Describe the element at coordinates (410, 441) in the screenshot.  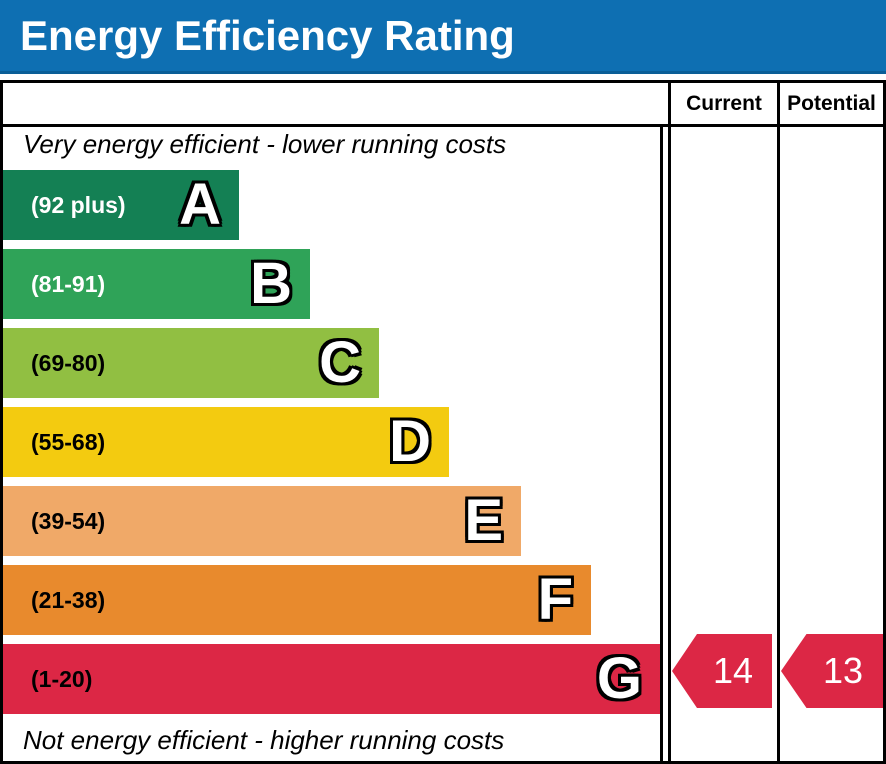
I see `band-letter: D` at that location.